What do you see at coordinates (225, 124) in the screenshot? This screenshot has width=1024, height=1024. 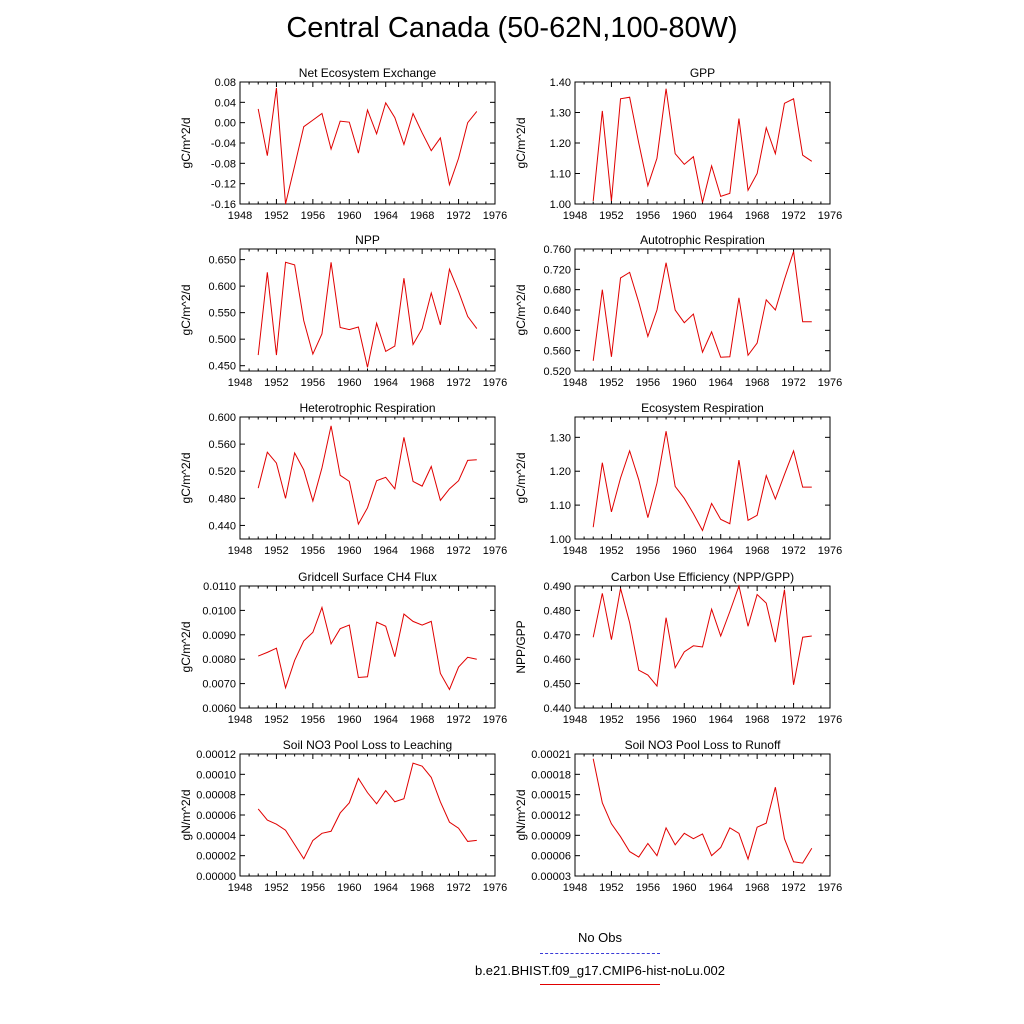 I see `y-tick-label: 0.00` at bounding box center [225, 124].